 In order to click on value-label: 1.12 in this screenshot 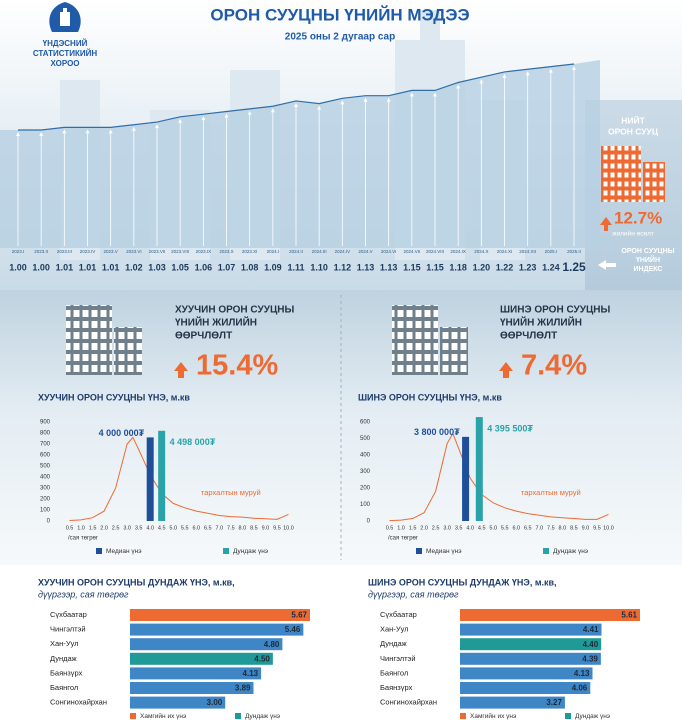, I will do `click(343, 267)`.